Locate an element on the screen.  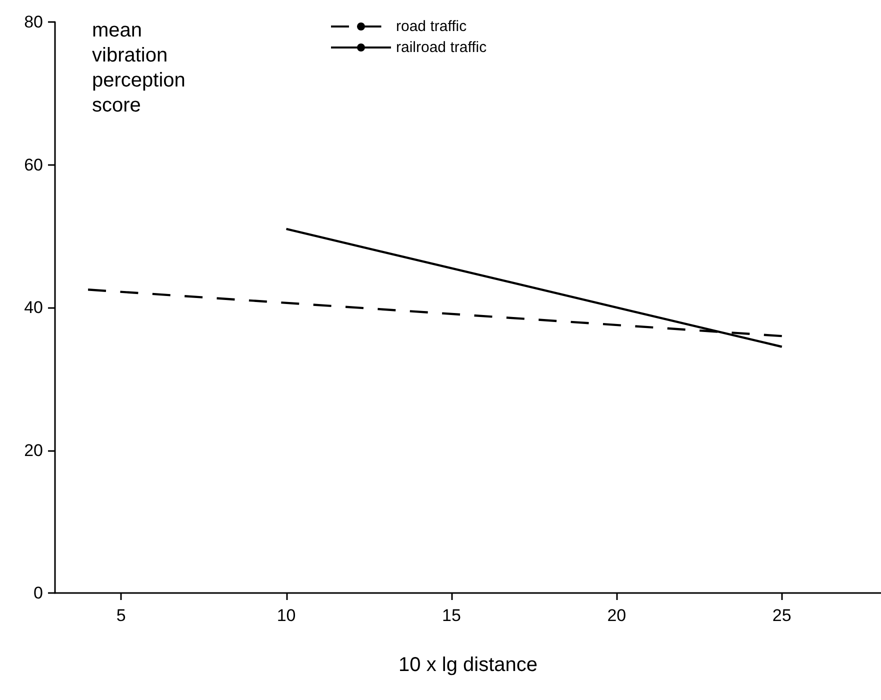
y-tick-label: 0 is located at coordinates (38, 593).